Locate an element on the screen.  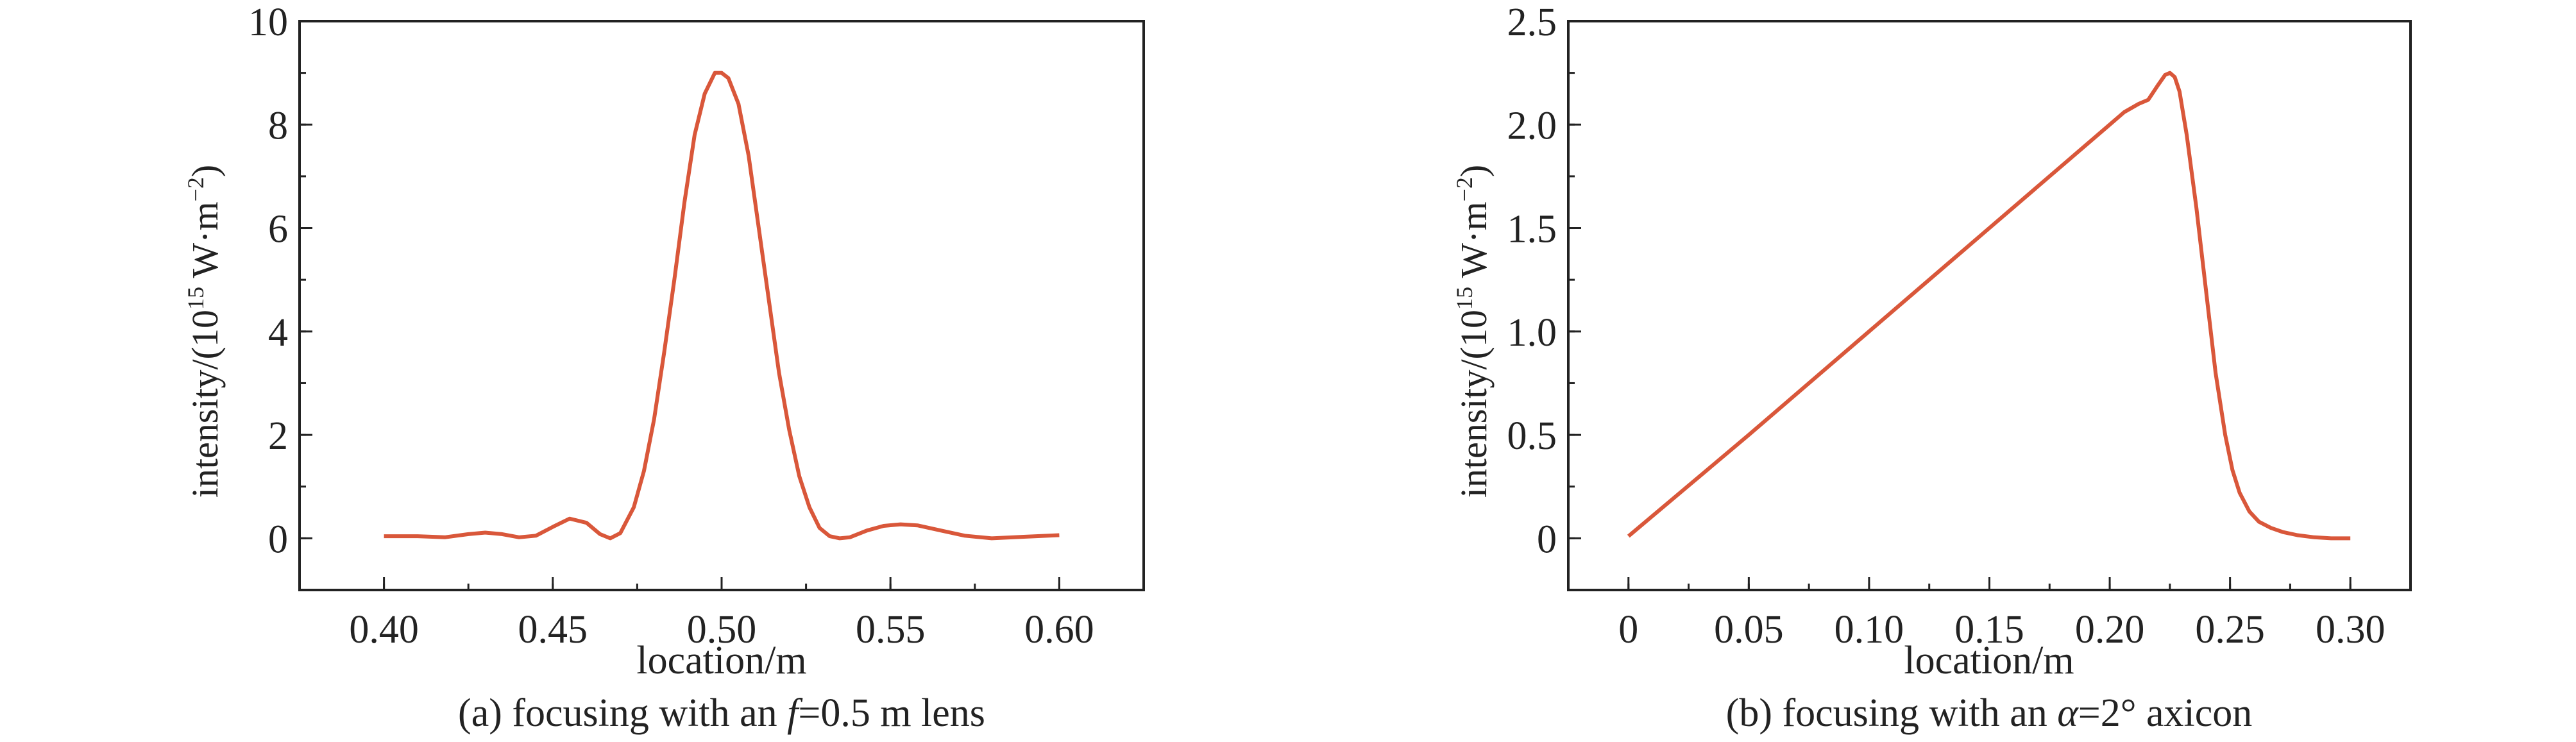
caption-text: =2° axicon is located at coordinates (2165, 713).